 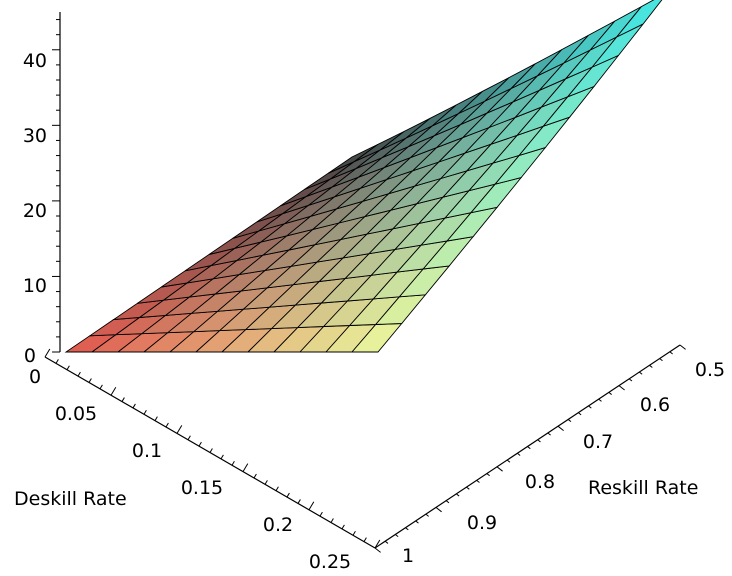 What do you see at coordinates (408, 556) in the screenshot?
I see `reskill-tick-label: 1` at bounding box center [408, 556].